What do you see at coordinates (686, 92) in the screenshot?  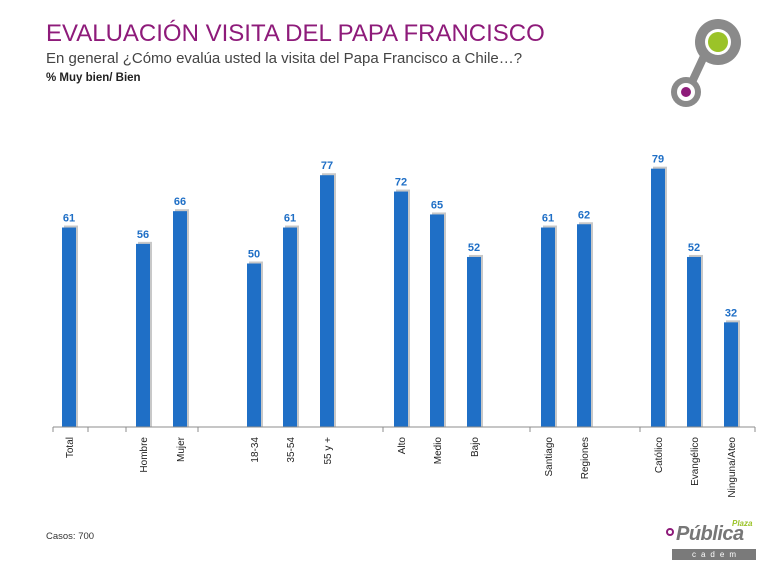 I see `logo-purple-dot` at bounding box center [686, 92].